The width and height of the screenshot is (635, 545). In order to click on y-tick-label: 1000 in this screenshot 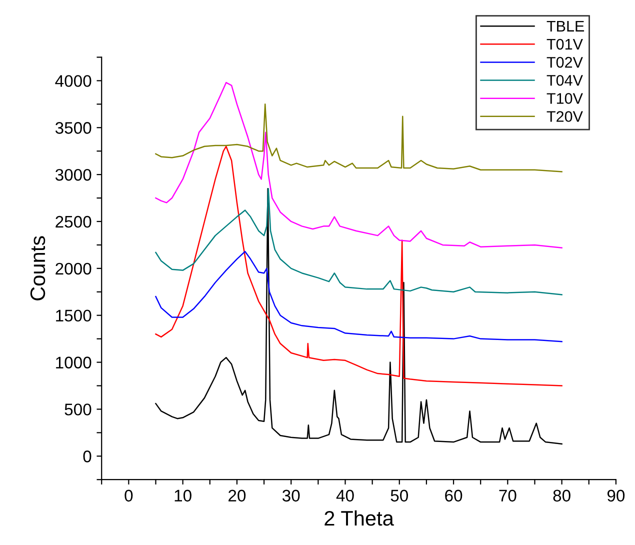, I will do `click(74, 362)`.